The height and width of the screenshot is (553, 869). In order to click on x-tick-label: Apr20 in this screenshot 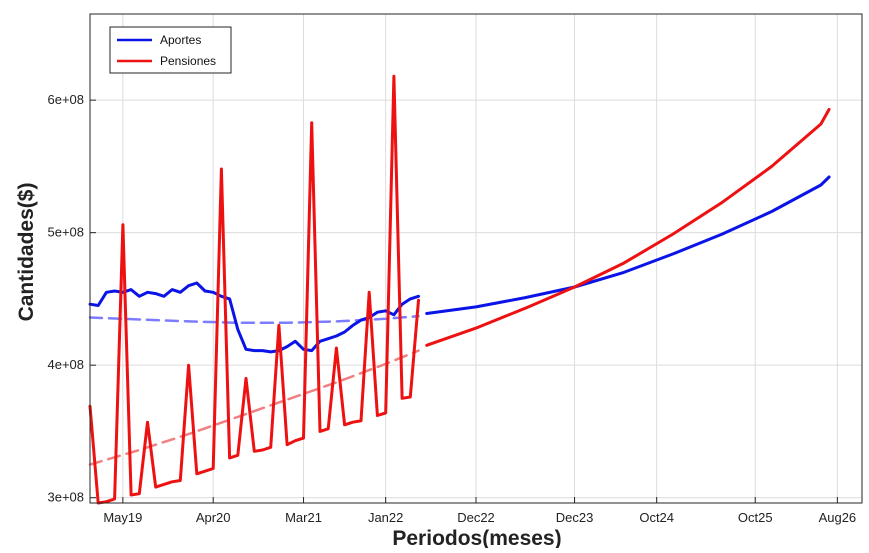, I will do `click(213, 517)`.